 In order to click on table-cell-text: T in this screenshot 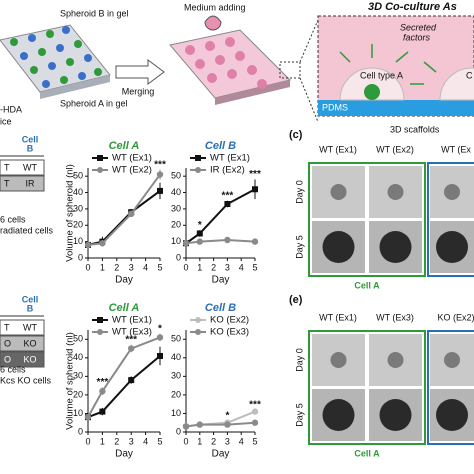, I will do `click(7, 167)`.